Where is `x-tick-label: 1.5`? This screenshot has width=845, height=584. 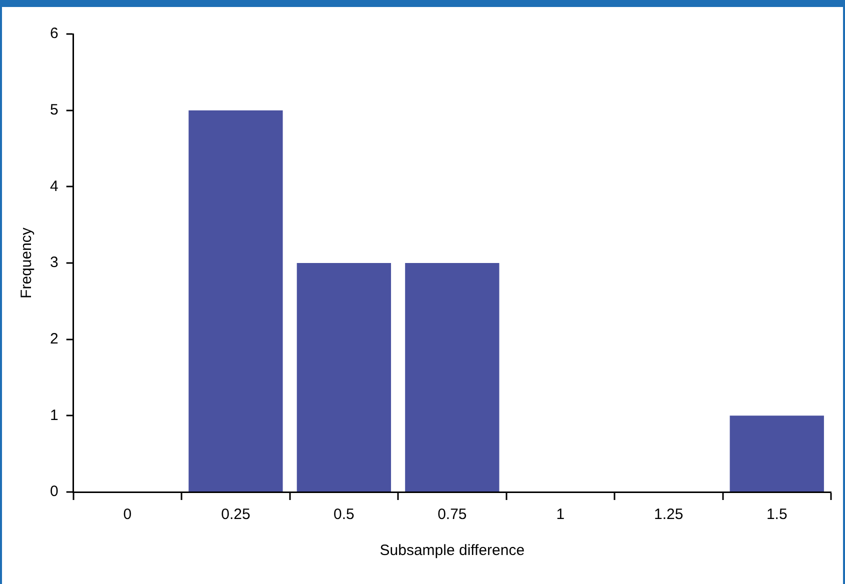 x-tick-label: 1.5 is located at coordinates (777, 515).